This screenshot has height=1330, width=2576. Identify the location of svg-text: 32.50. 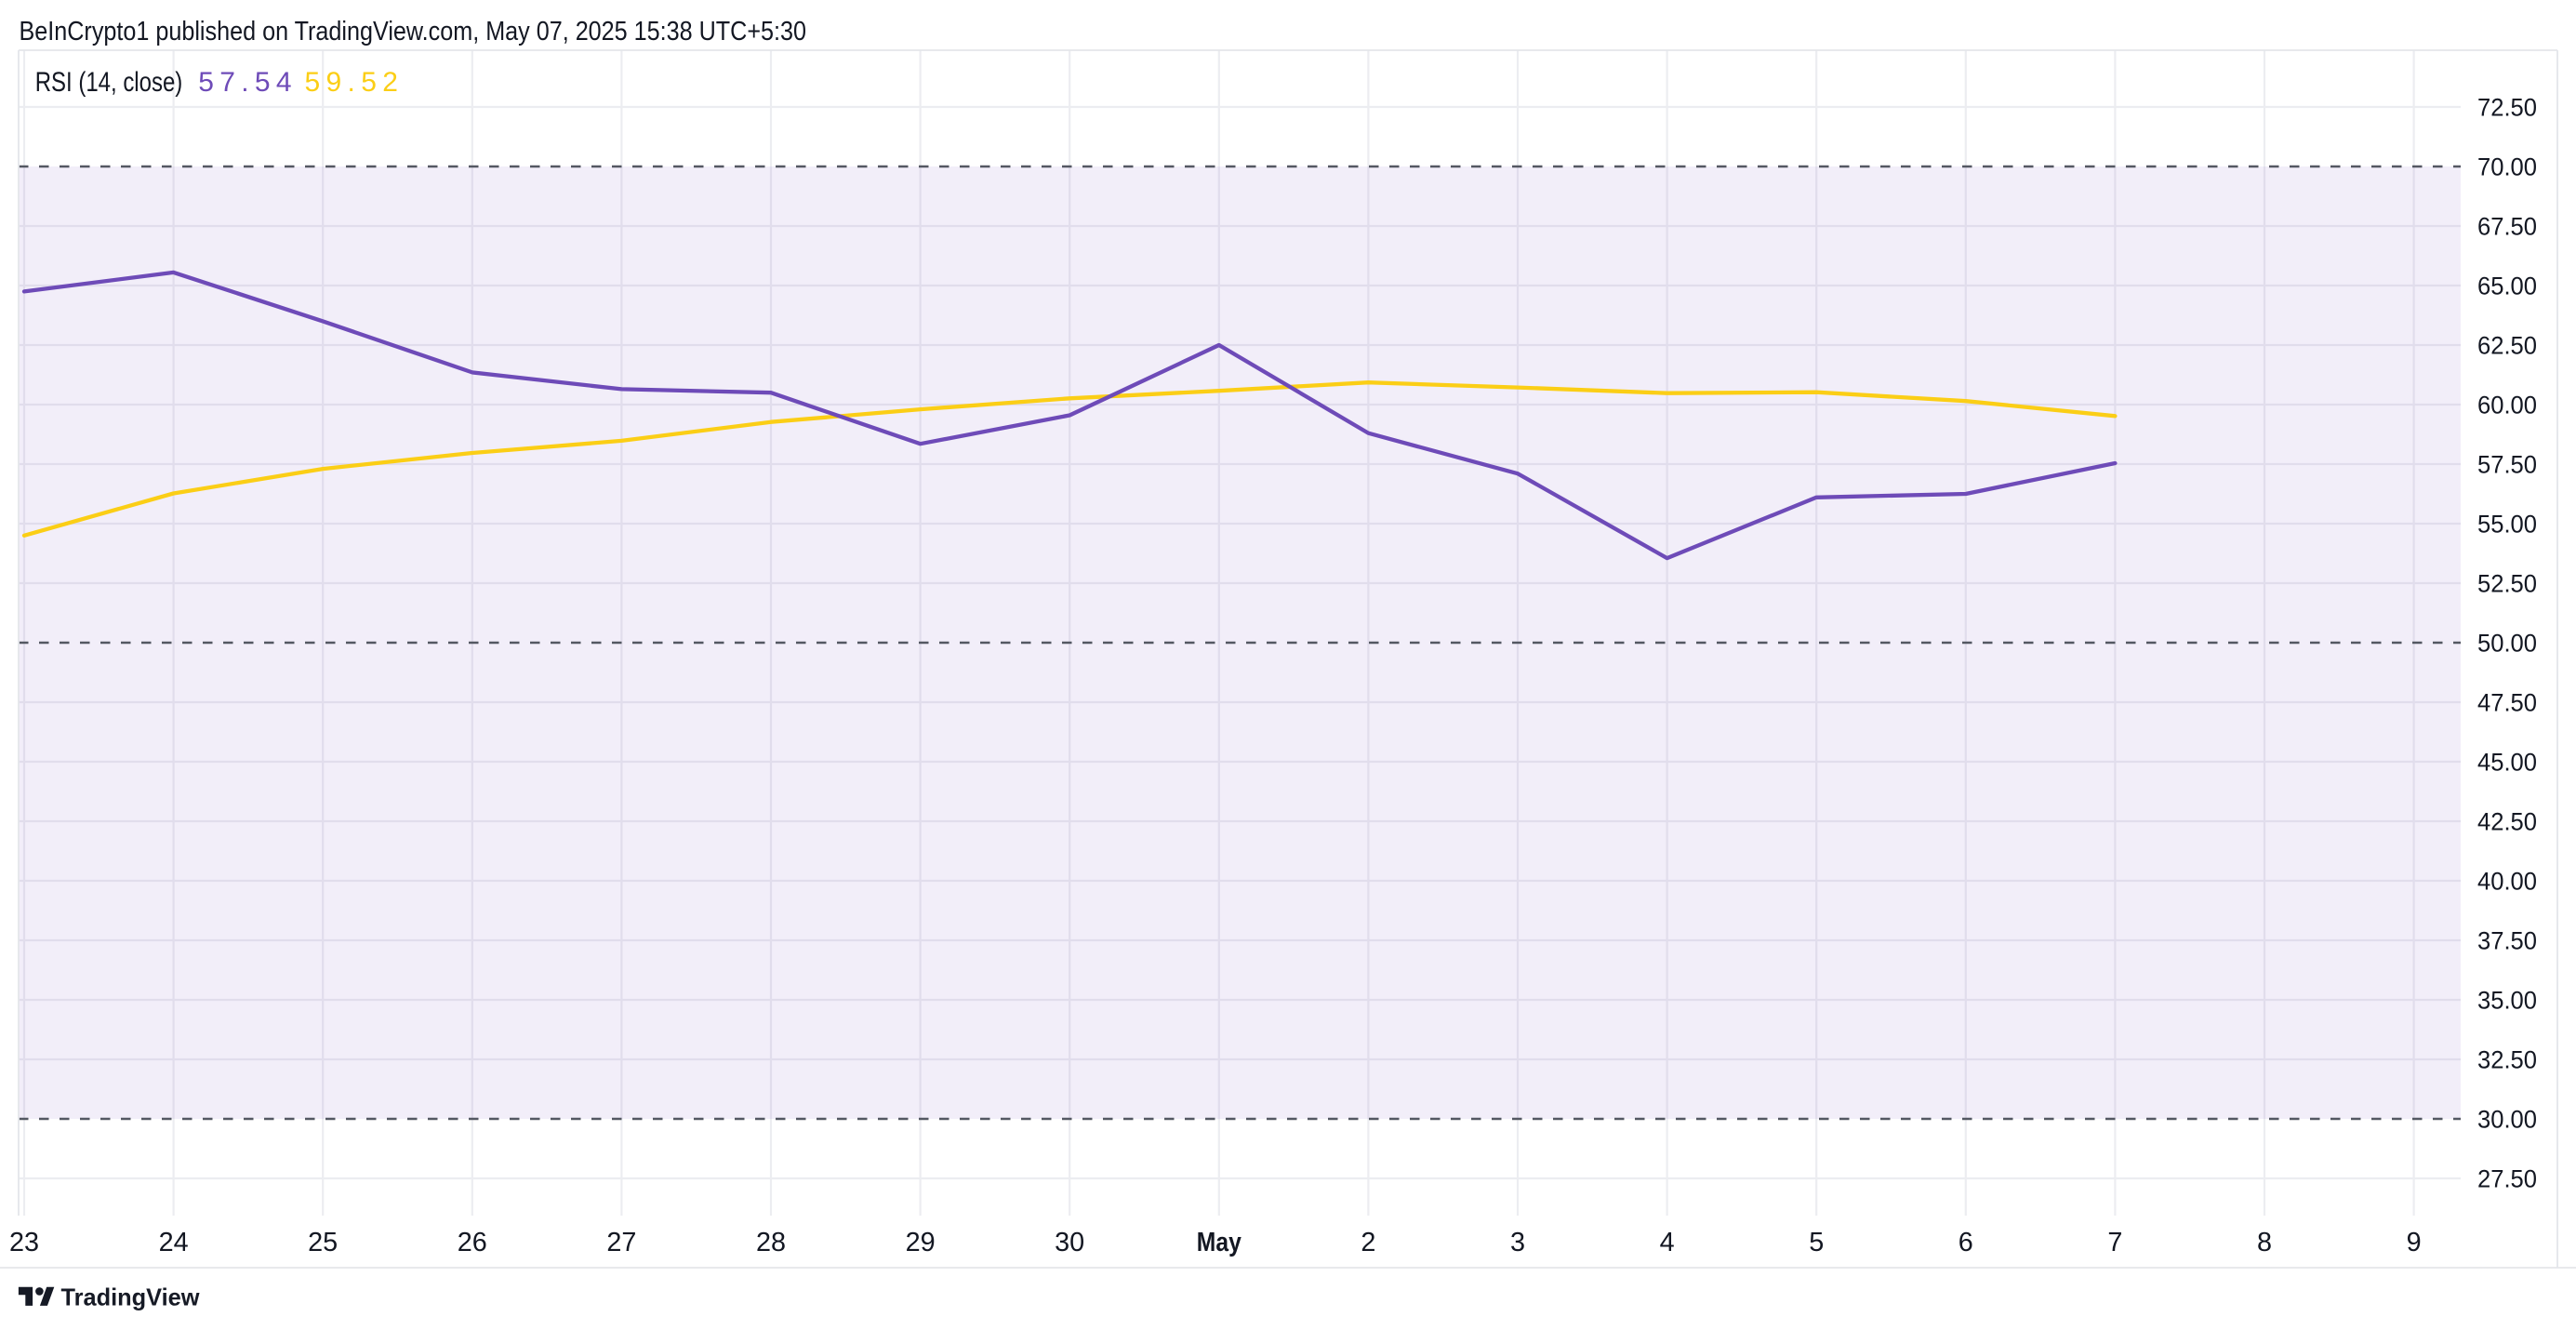
(2507, 1059).